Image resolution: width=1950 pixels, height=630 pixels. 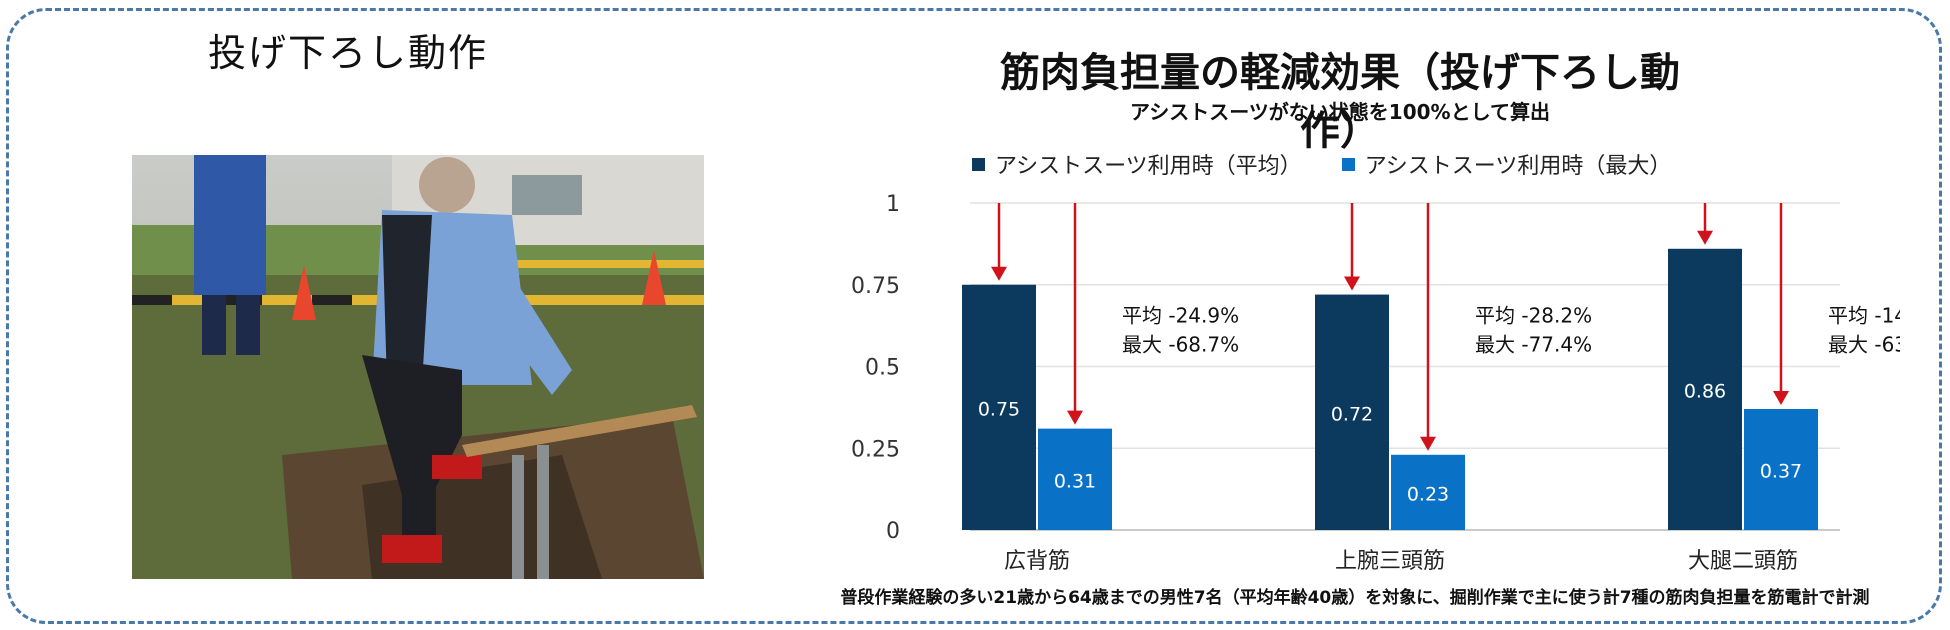 I want to click on bar-value-label: 0.75, so click(x=999, y=409).